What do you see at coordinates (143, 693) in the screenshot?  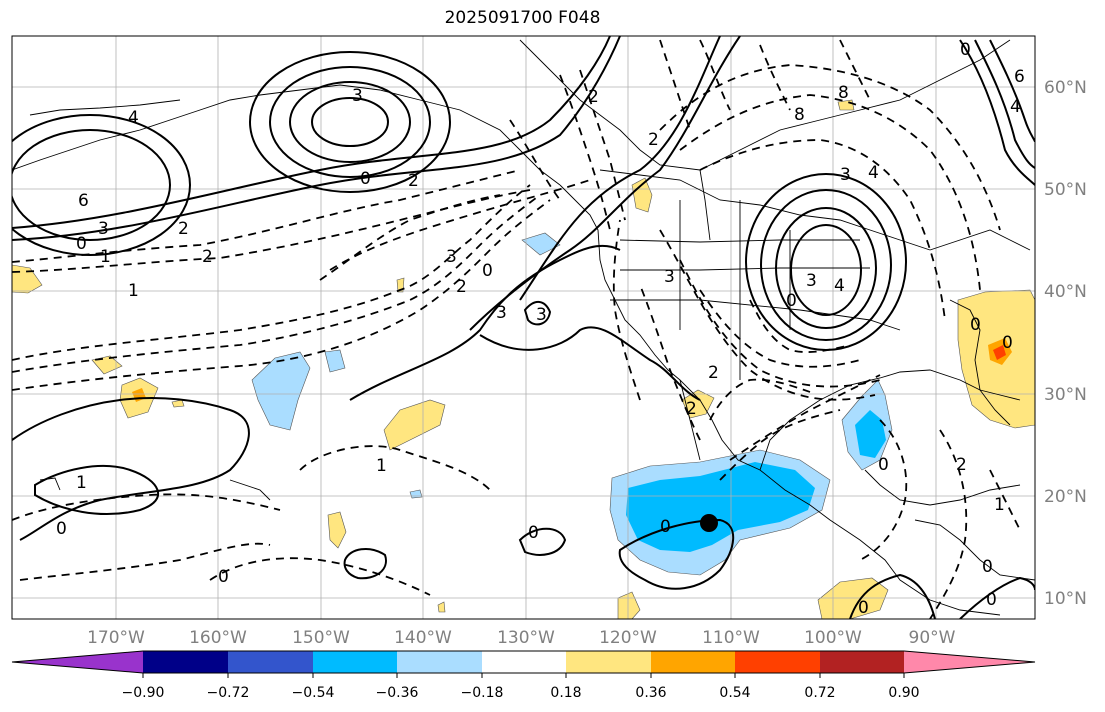 I see `colorbar-tick-label: −0.90` at bounding box center [143, 693].